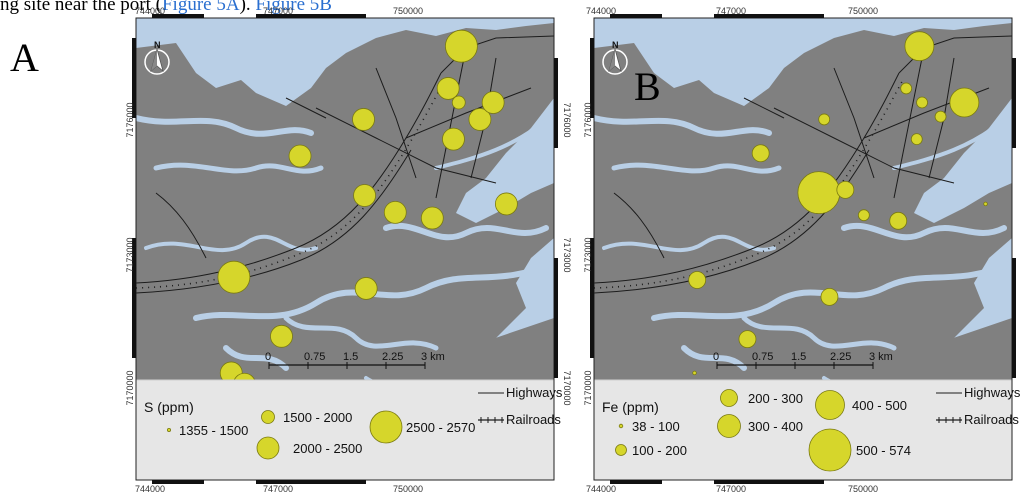 Image resolution: width=1020 pixels, height=494 pixels. What do you see at coordinates (408, 489) in the screenshot?
I see `easting-tick-label-bottom: 750000` at bounding box center [408, 489].